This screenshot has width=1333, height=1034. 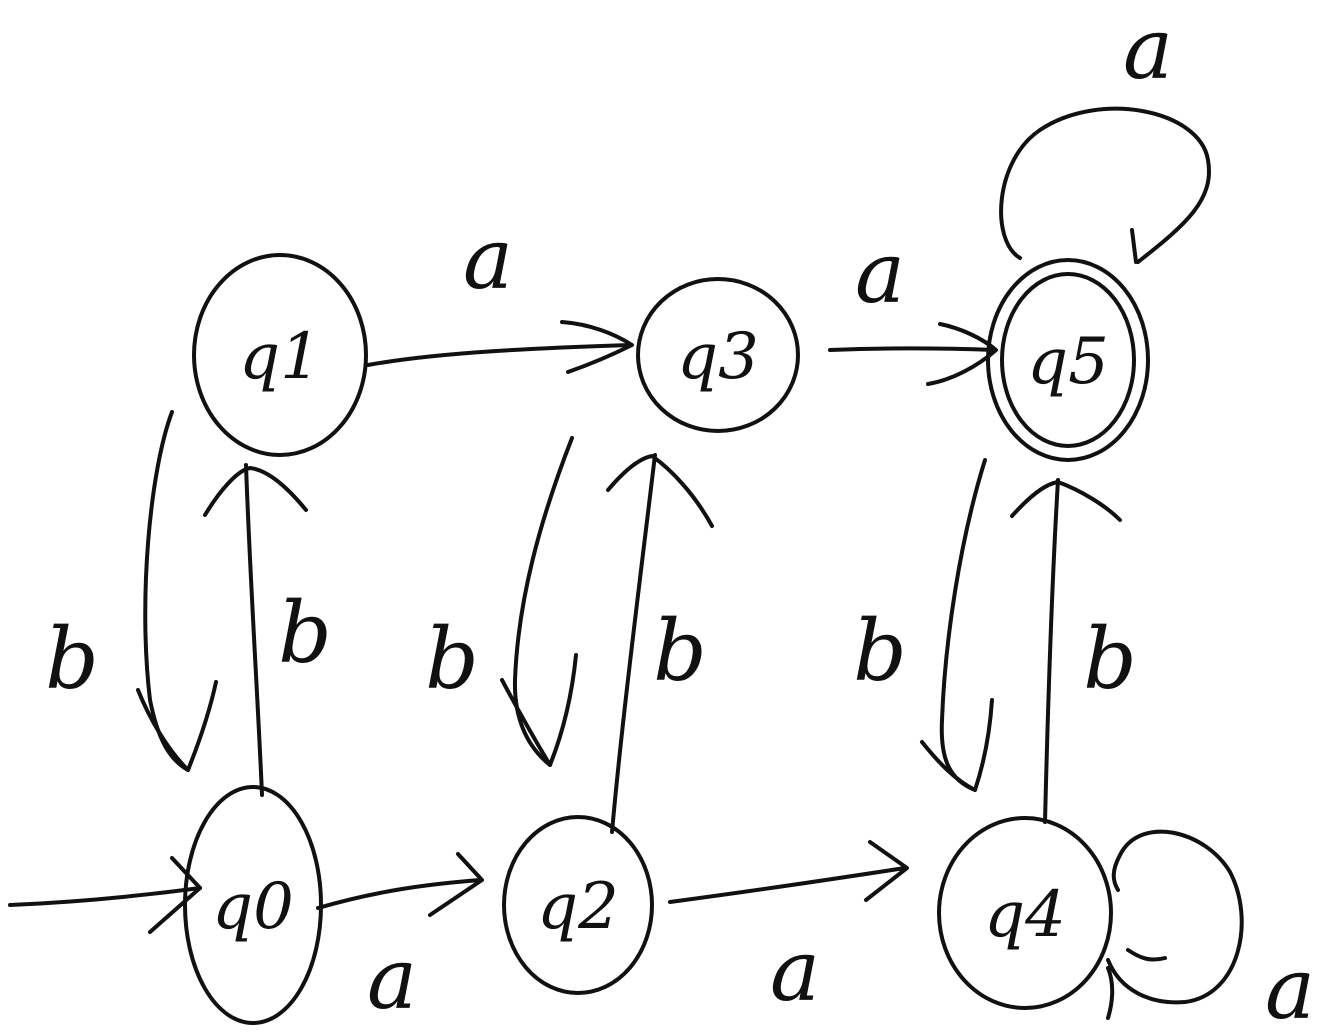 I want to click on transition-q0-q2-label: a, so click(x=392, y=979).